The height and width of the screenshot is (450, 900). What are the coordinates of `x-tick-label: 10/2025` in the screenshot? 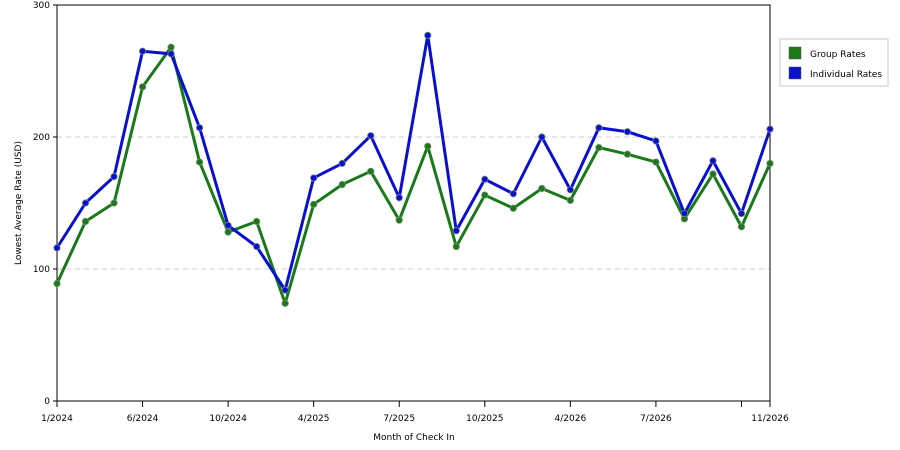 It's located at (484, 419).